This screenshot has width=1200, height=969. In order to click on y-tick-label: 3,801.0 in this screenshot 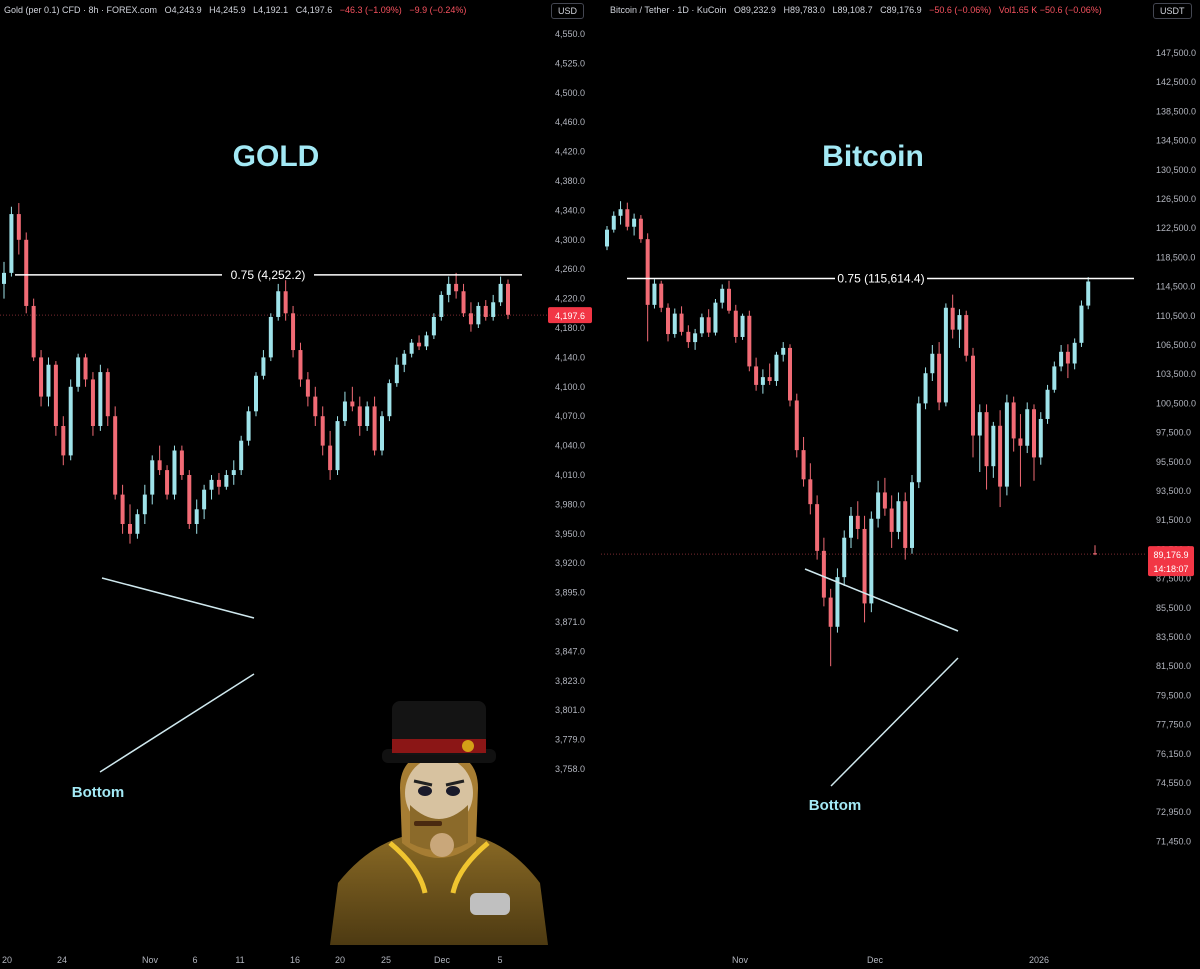, I will do `click(570, 710)`.